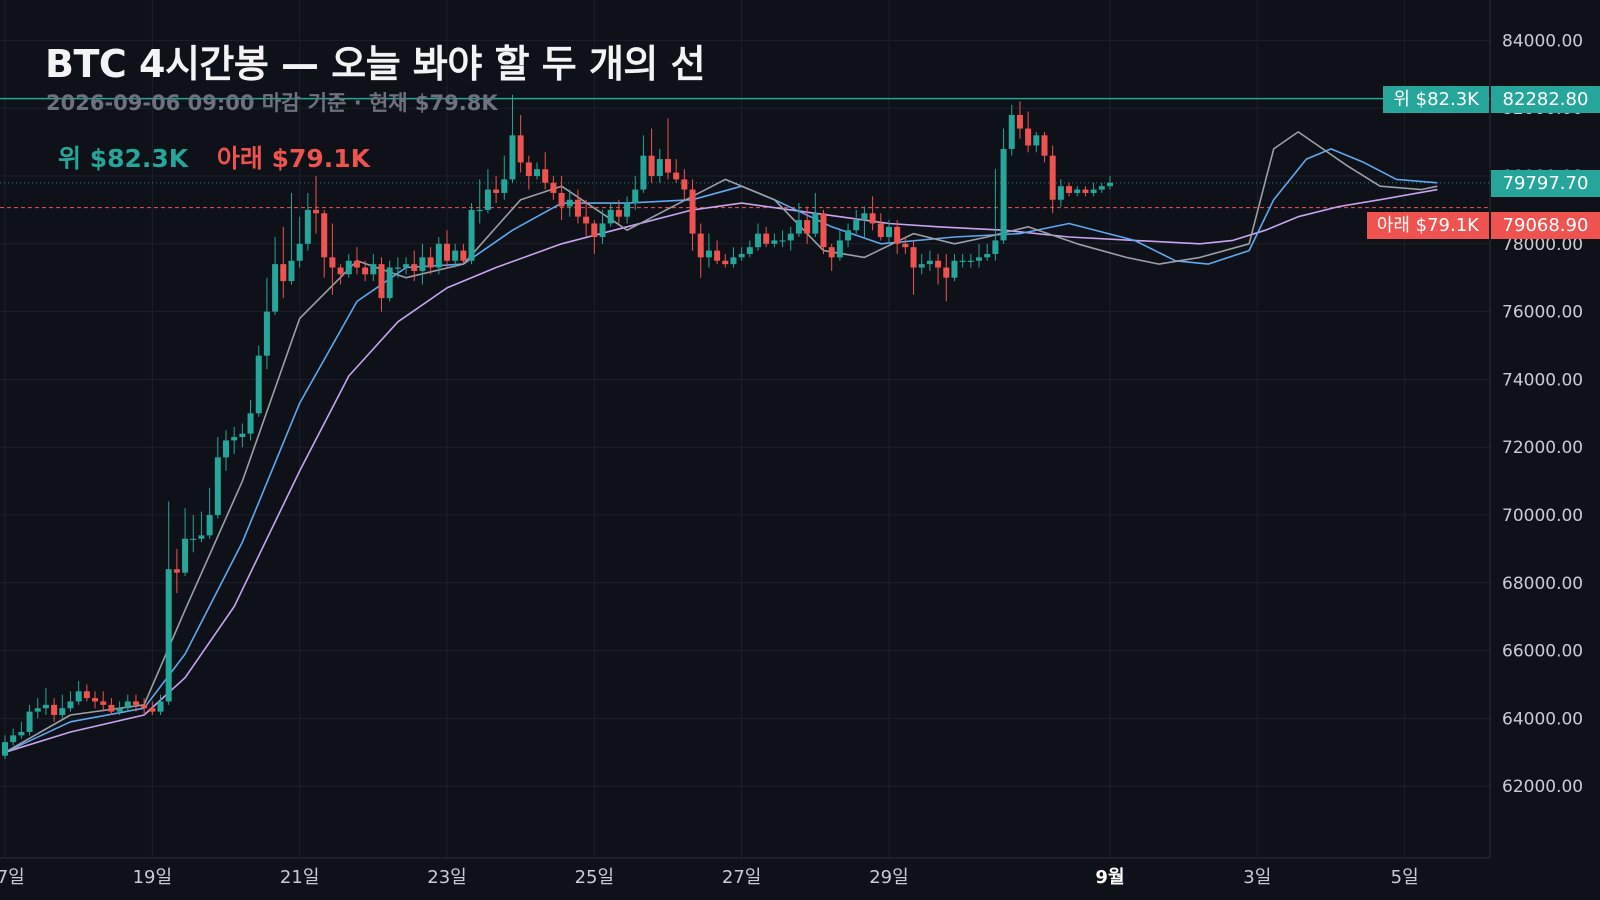  What do you see at coordinates (299, 877) in the screenshot?
I see `time-tick-label: 21일` at bounding box center [299, 877].